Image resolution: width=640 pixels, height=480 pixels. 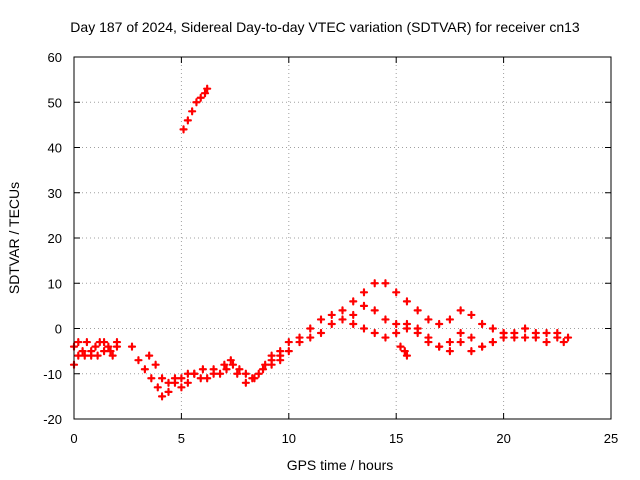 I want to click on y-tick-label: -10, so click(x=52, y=374).